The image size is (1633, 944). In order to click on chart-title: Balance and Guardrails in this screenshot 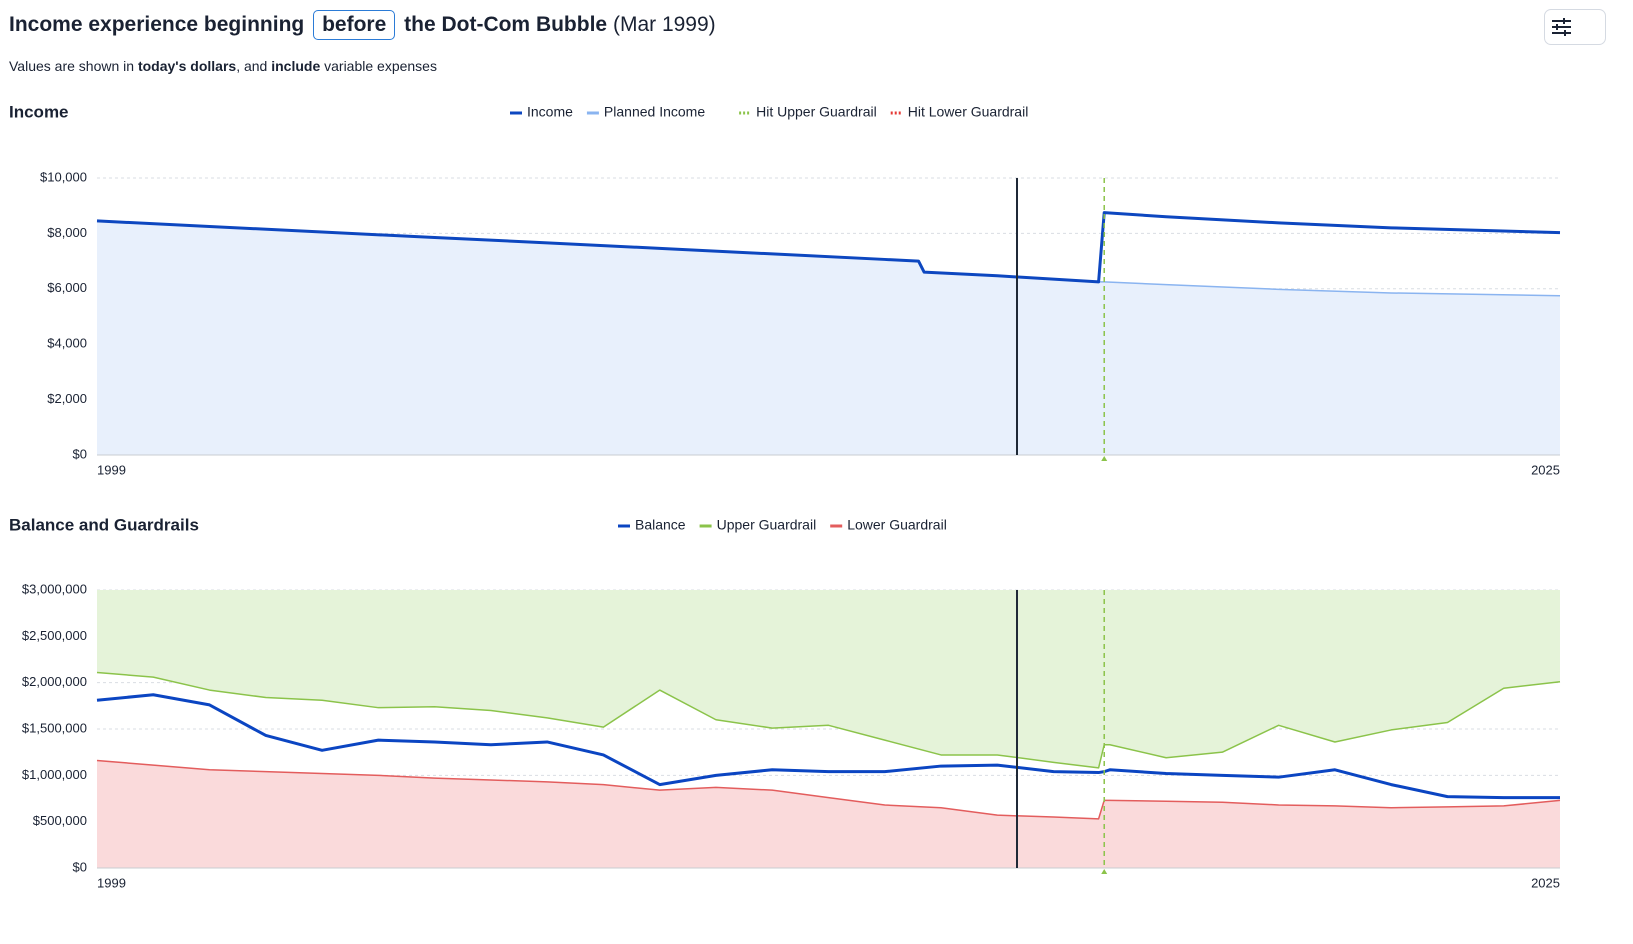, I will do `click(104, 524)`.